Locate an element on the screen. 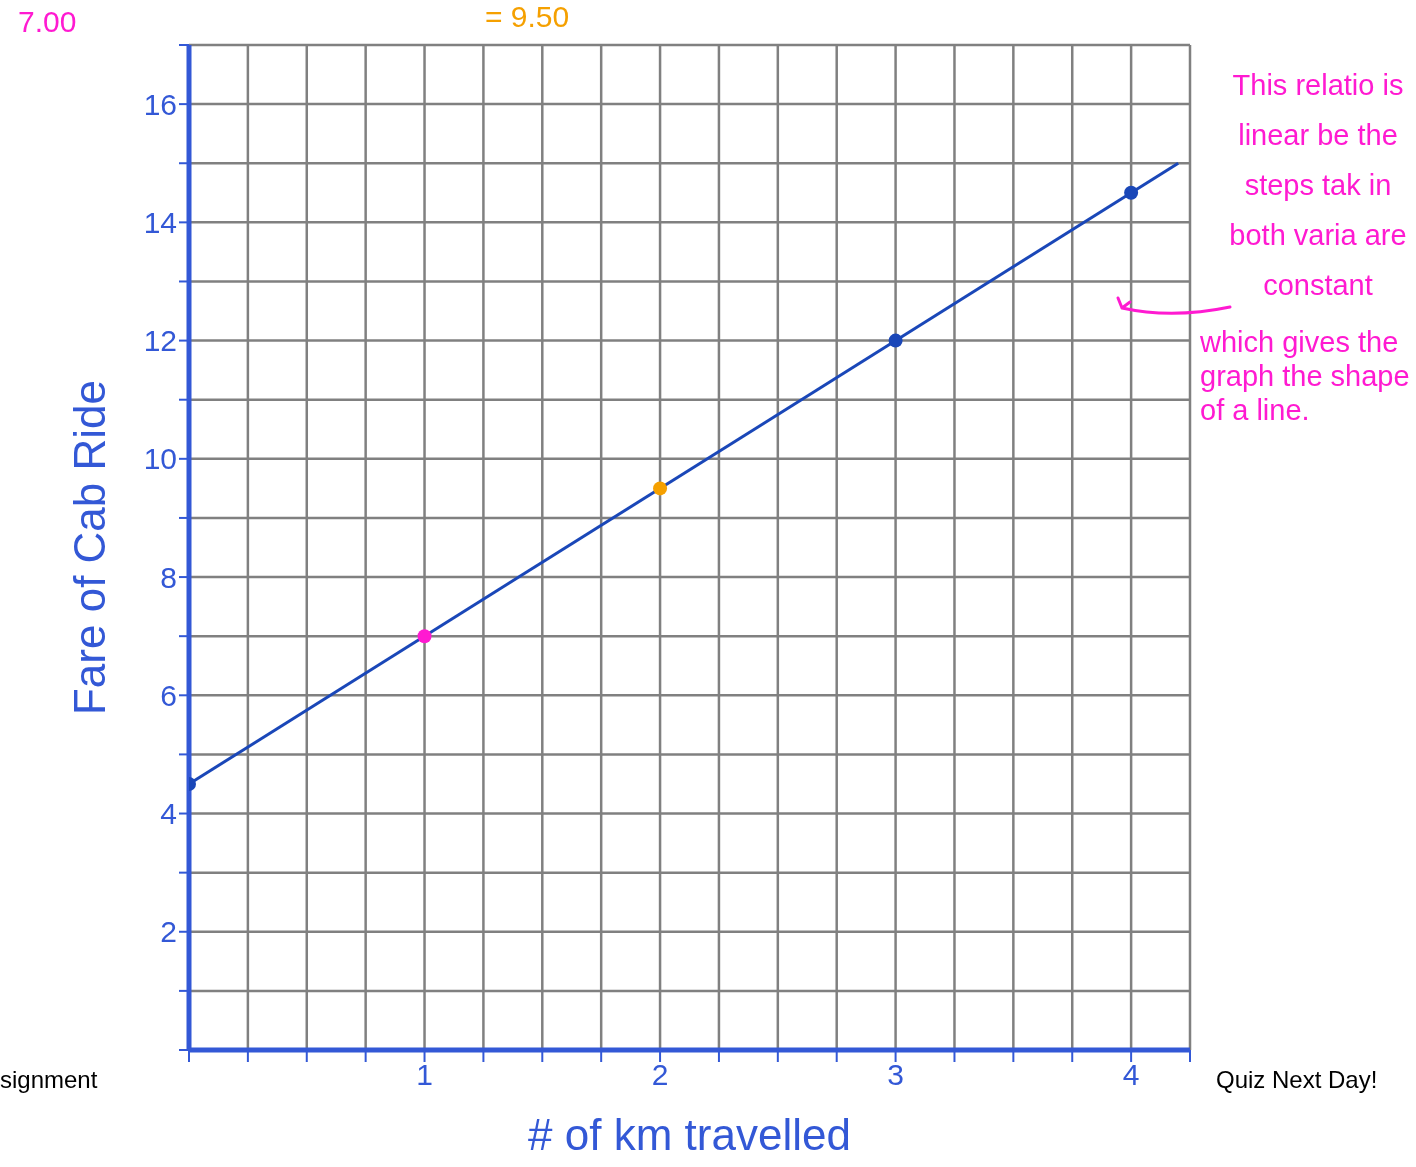  y-tick-label: 6 is located at coordinates (168, 695).